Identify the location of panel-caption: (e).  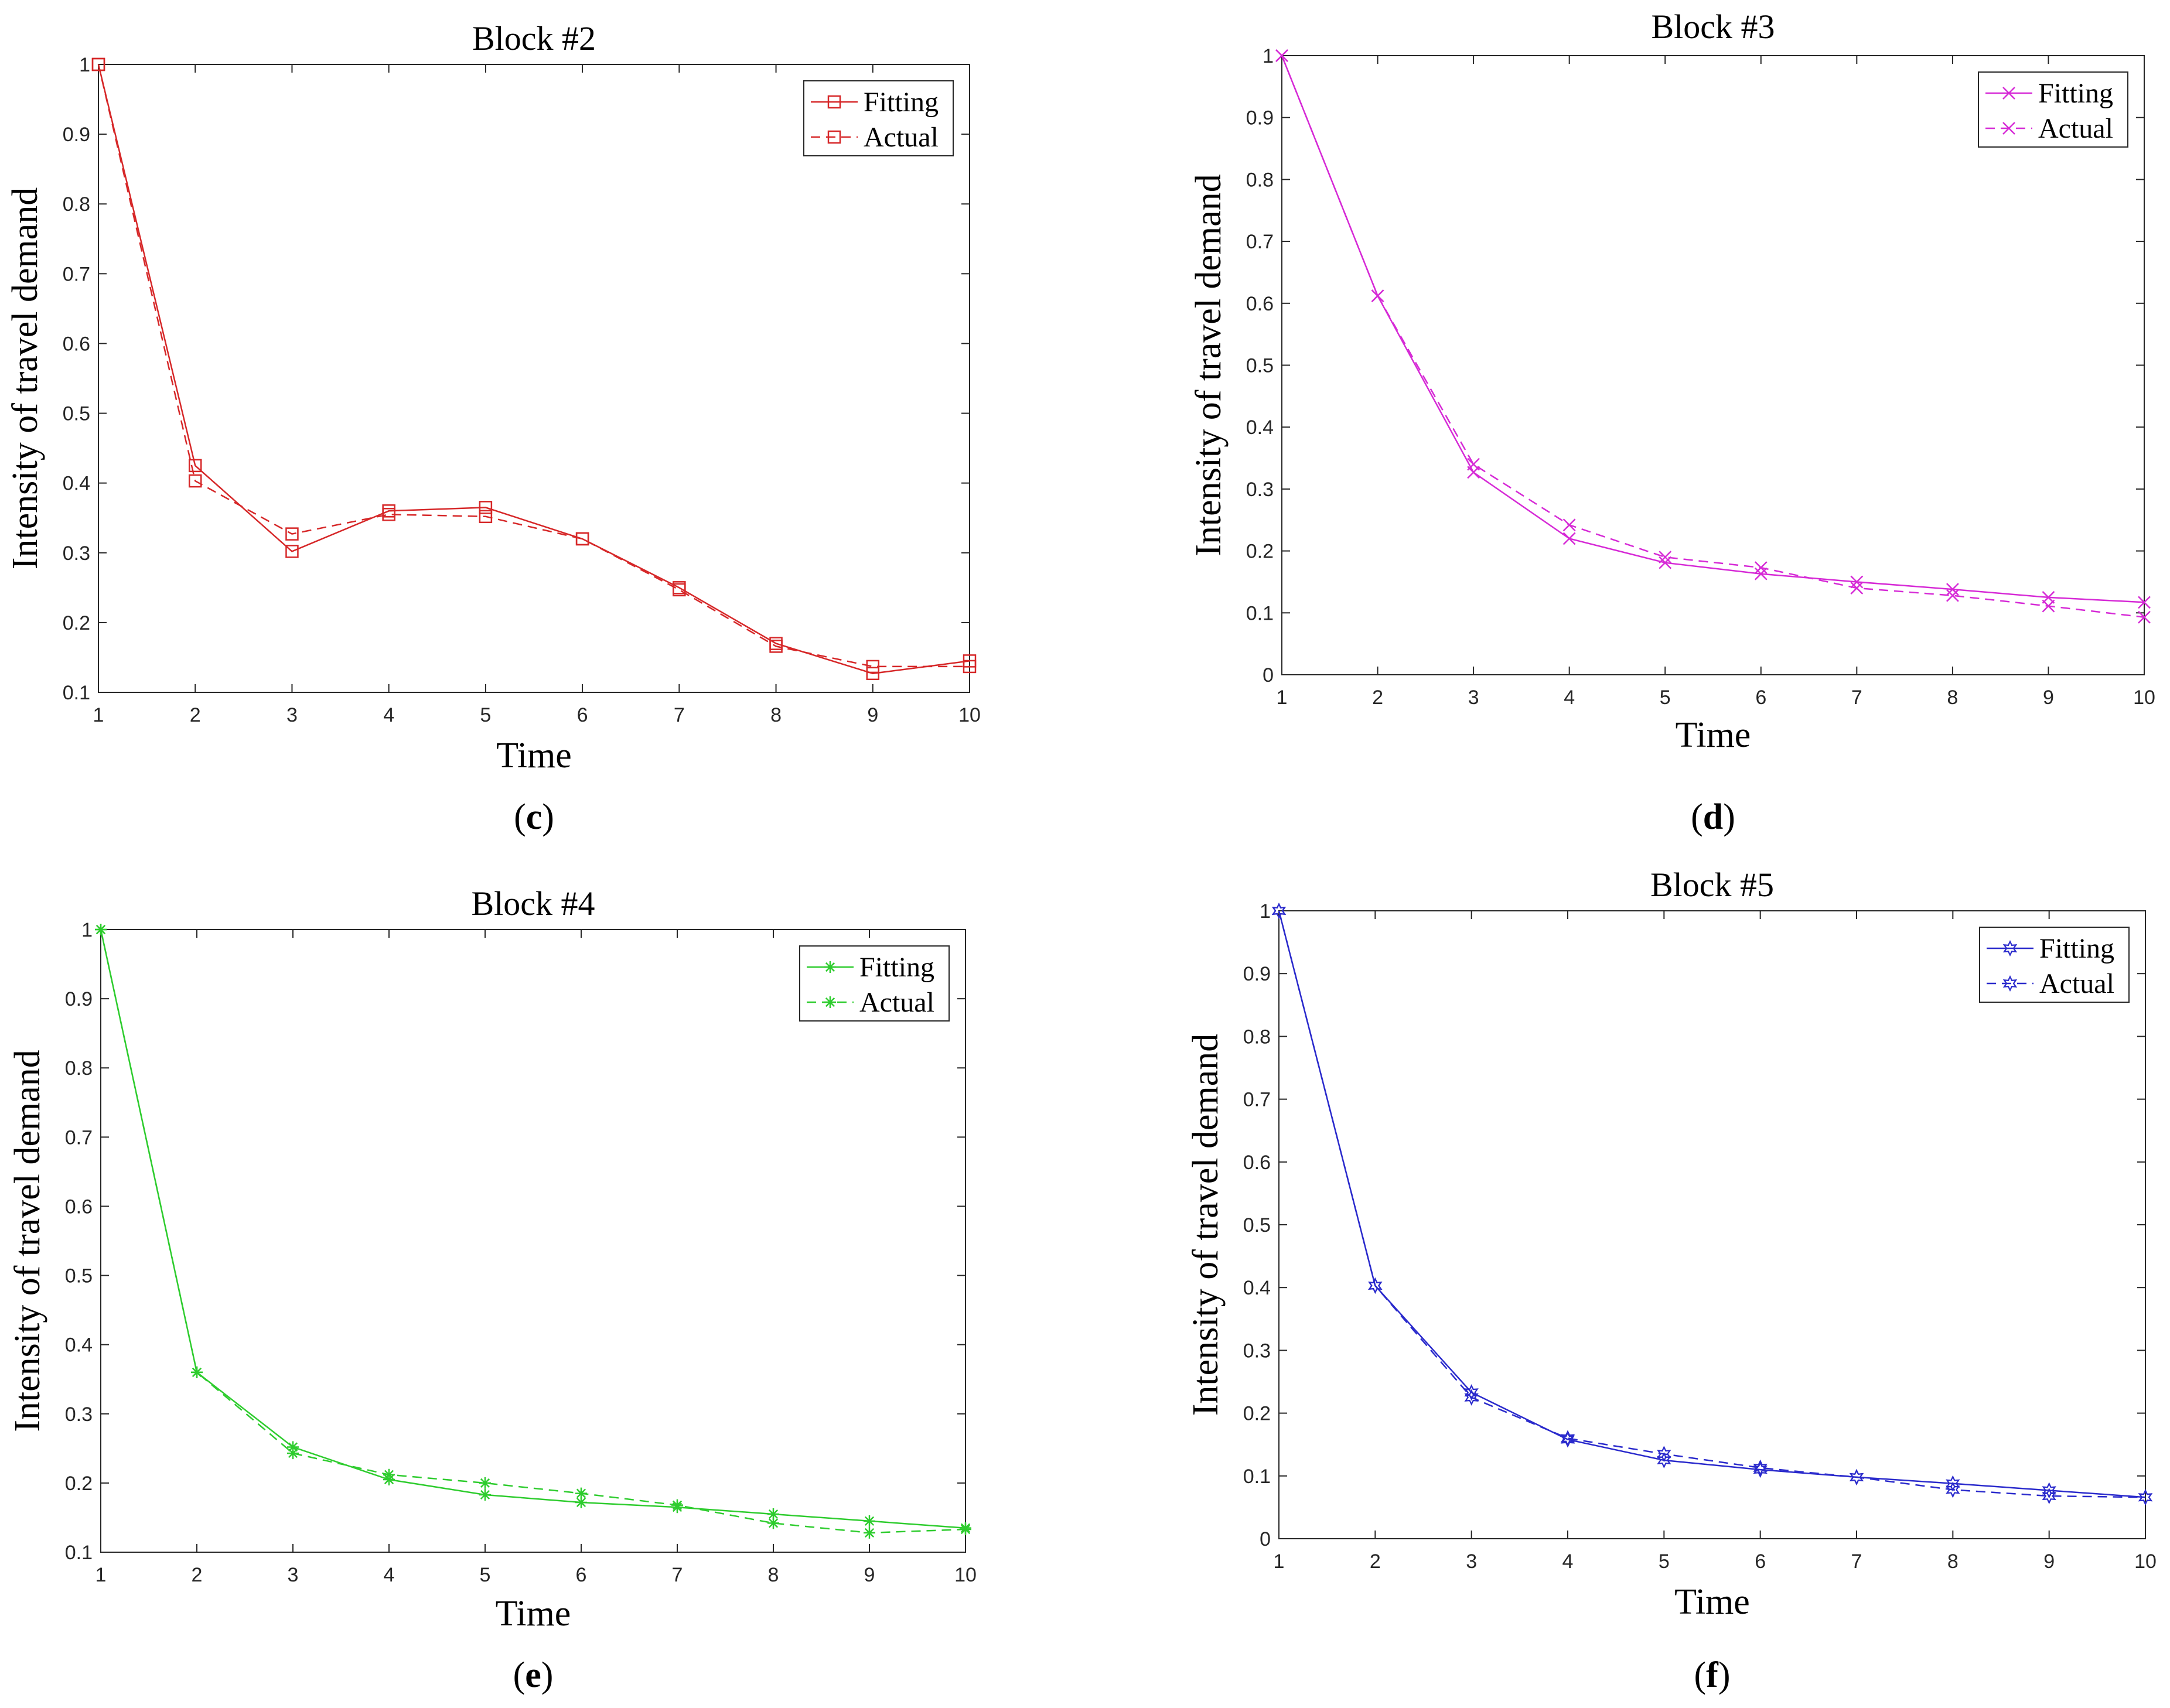
(533, 1675).